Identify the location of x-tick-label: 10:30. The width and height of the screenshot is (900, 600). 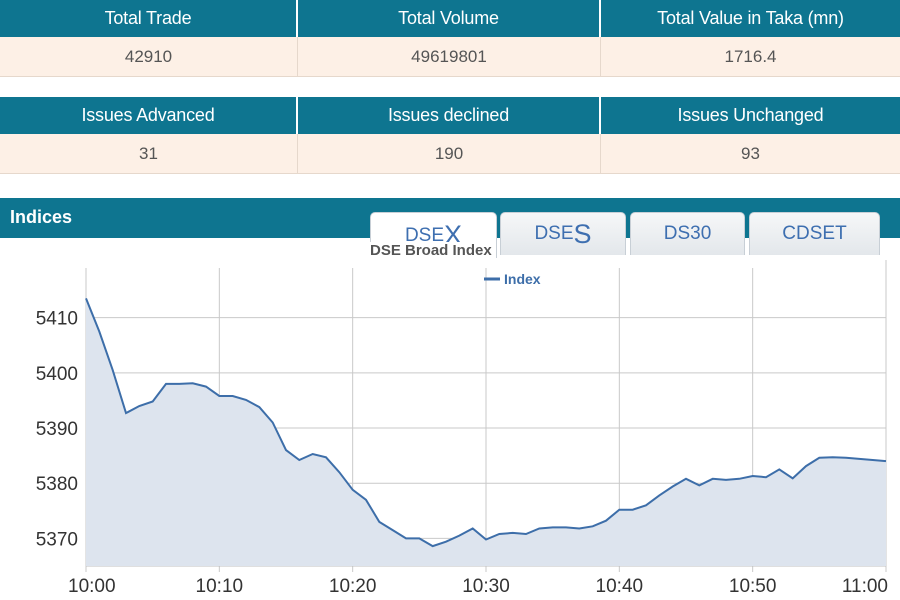
(486, 586).